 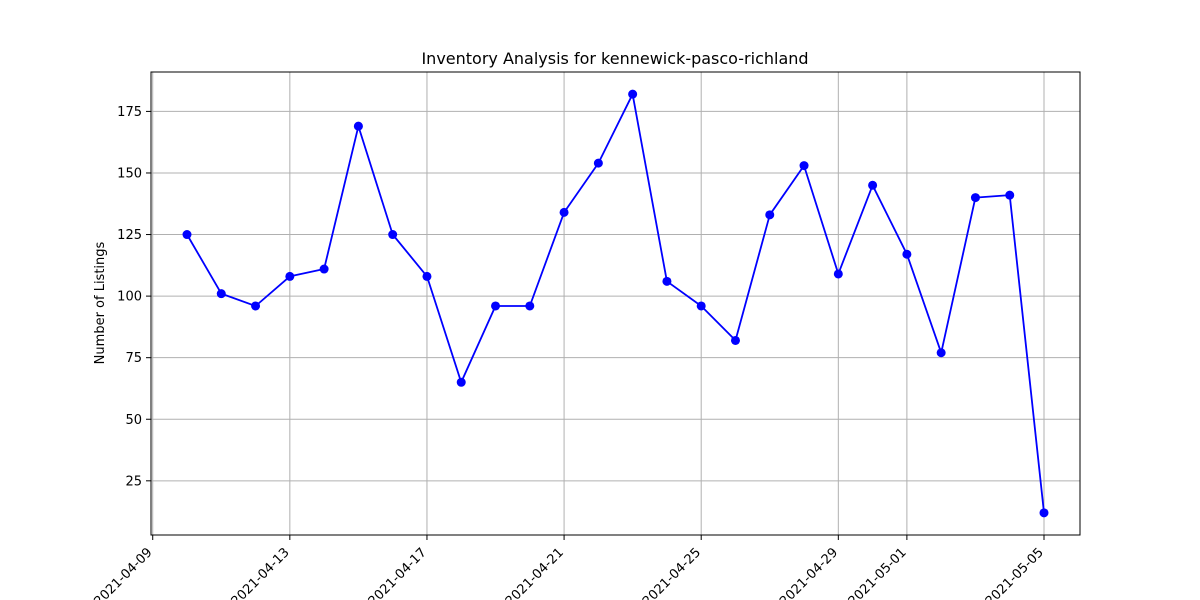 What do you see at coordinates (100, 302) in the screenshot?
I see `y-axis-label: Number of Listings` at bounding box center [100, 302].